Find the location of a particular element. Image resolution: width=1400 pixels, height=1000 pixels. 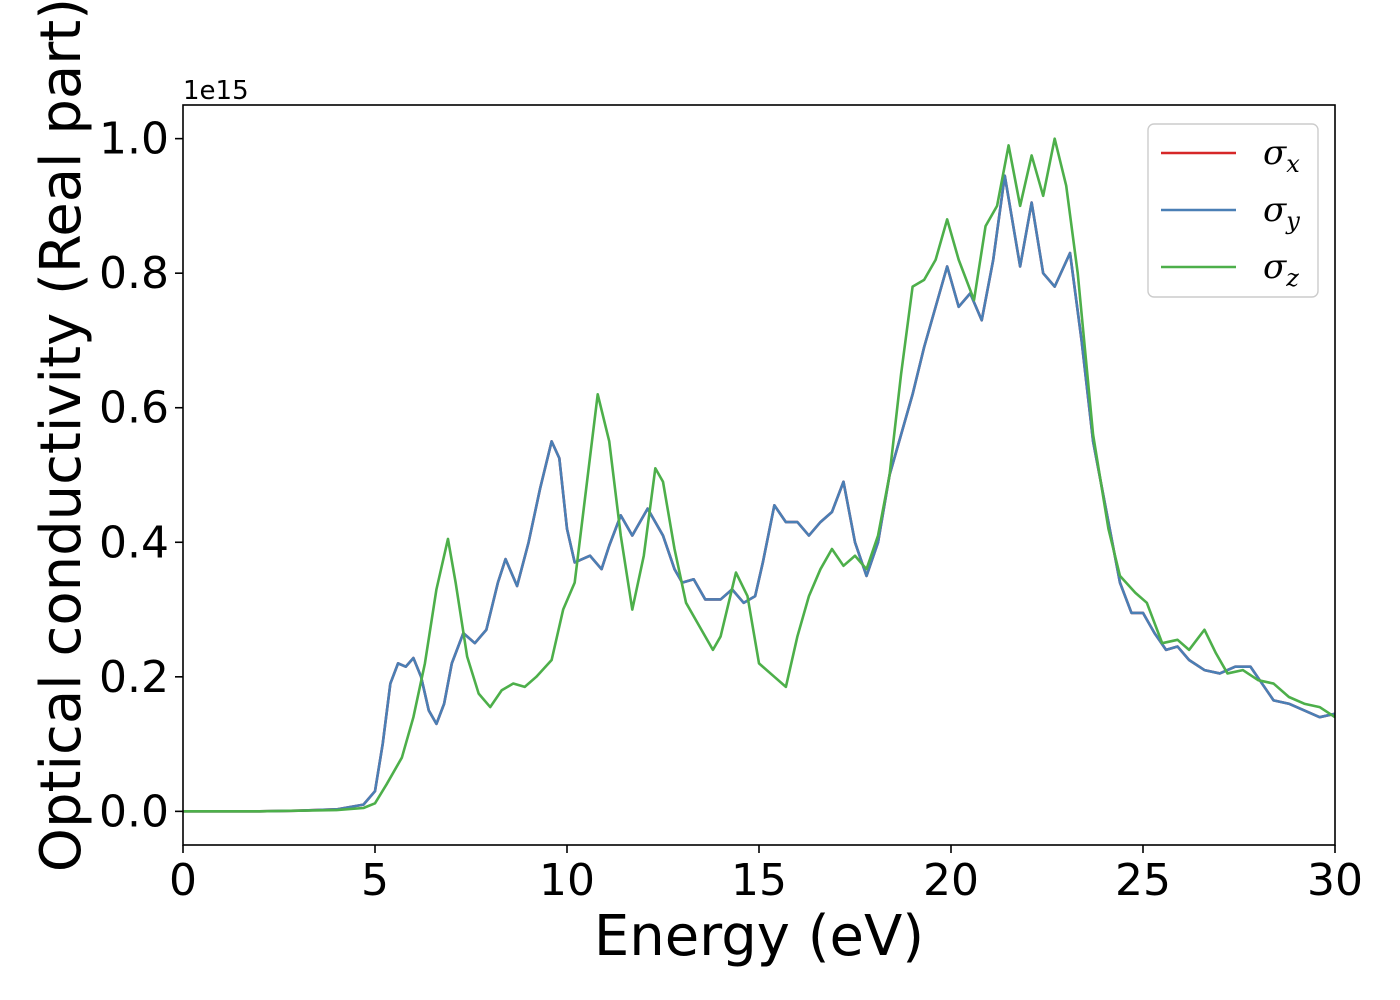

y-tick-label: 1.0 is located at coordinates (134, 139).